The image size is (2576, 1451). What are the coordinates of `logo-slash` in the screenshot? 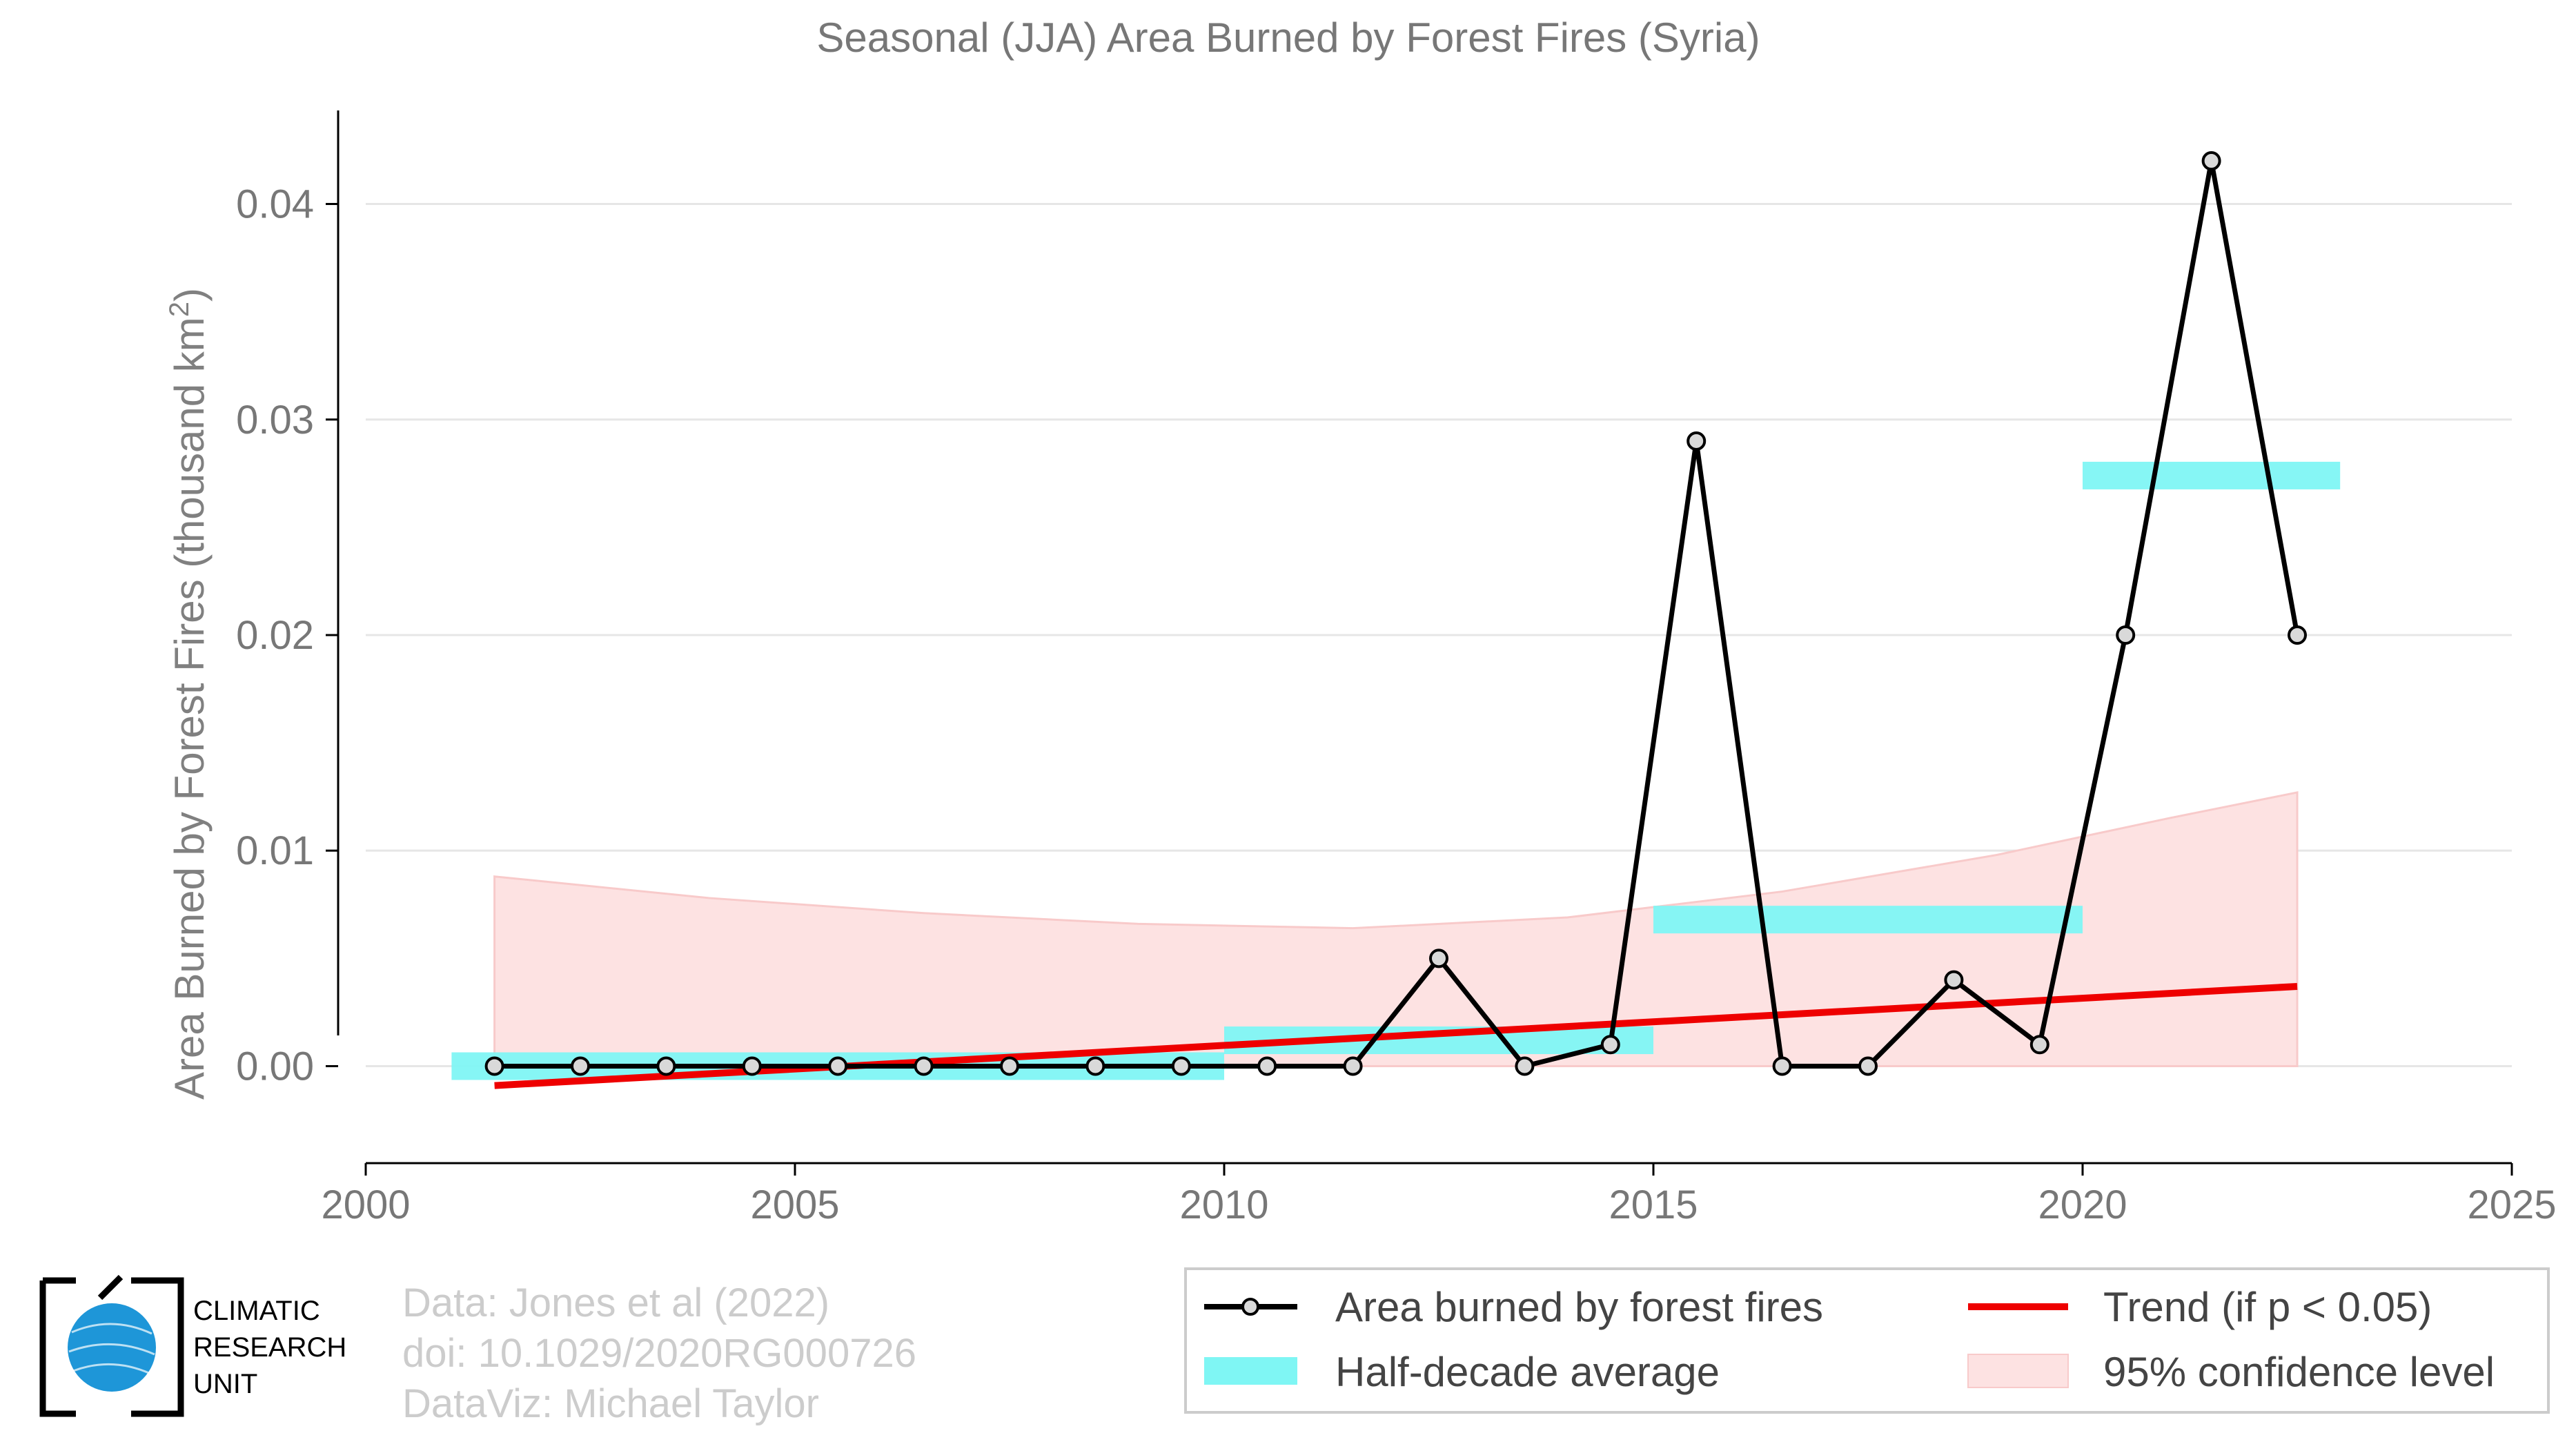 It's located at (110, 1288).